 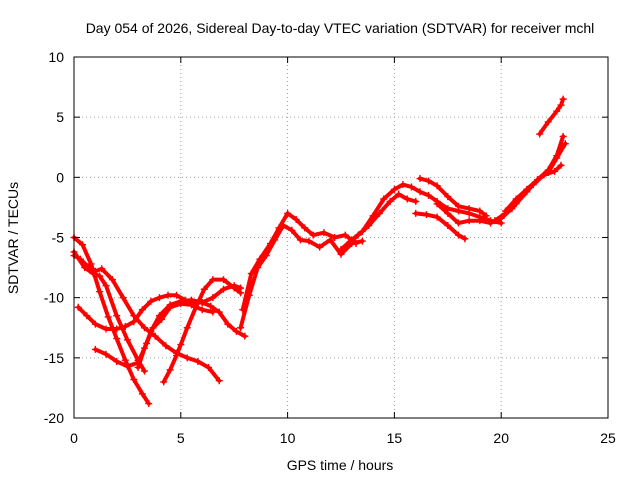 I want to click on y-axis-title: SDTVAR / TECUs, so click(x=13, y=238).